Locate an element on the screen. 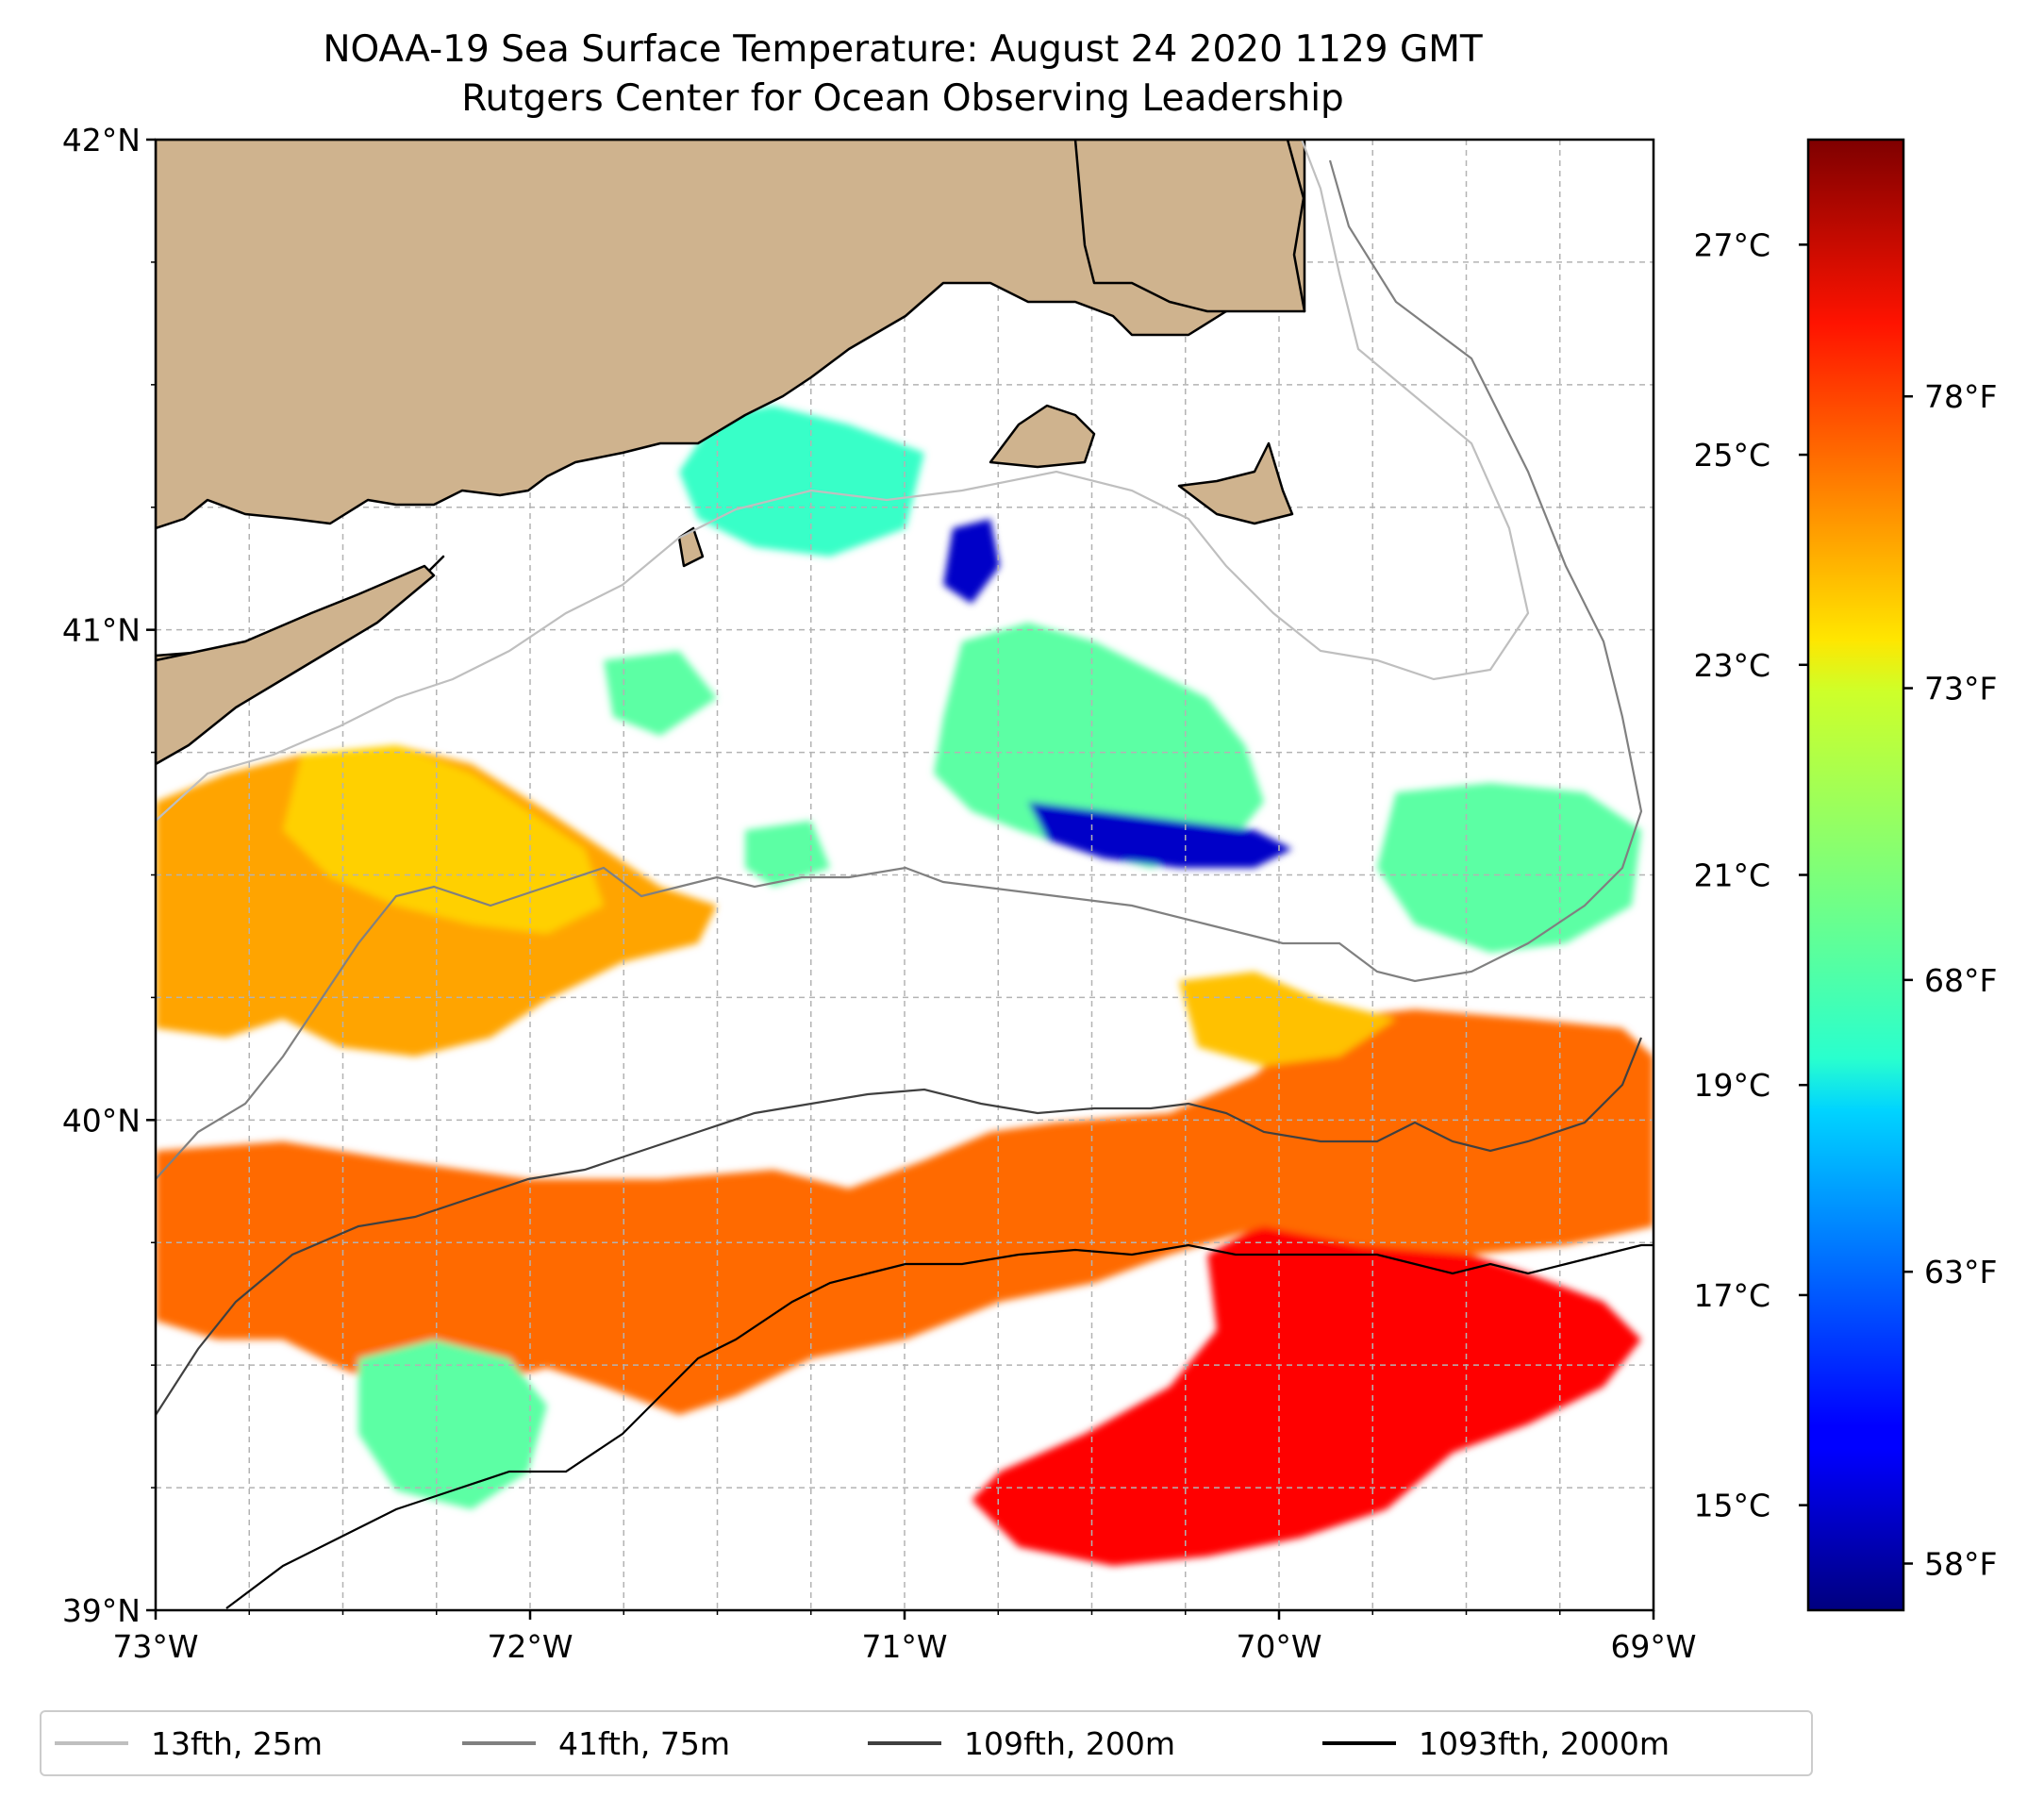 The height and width of the screenshot is (1797, 2044). land-new-england is located at coordinates (731, 335).